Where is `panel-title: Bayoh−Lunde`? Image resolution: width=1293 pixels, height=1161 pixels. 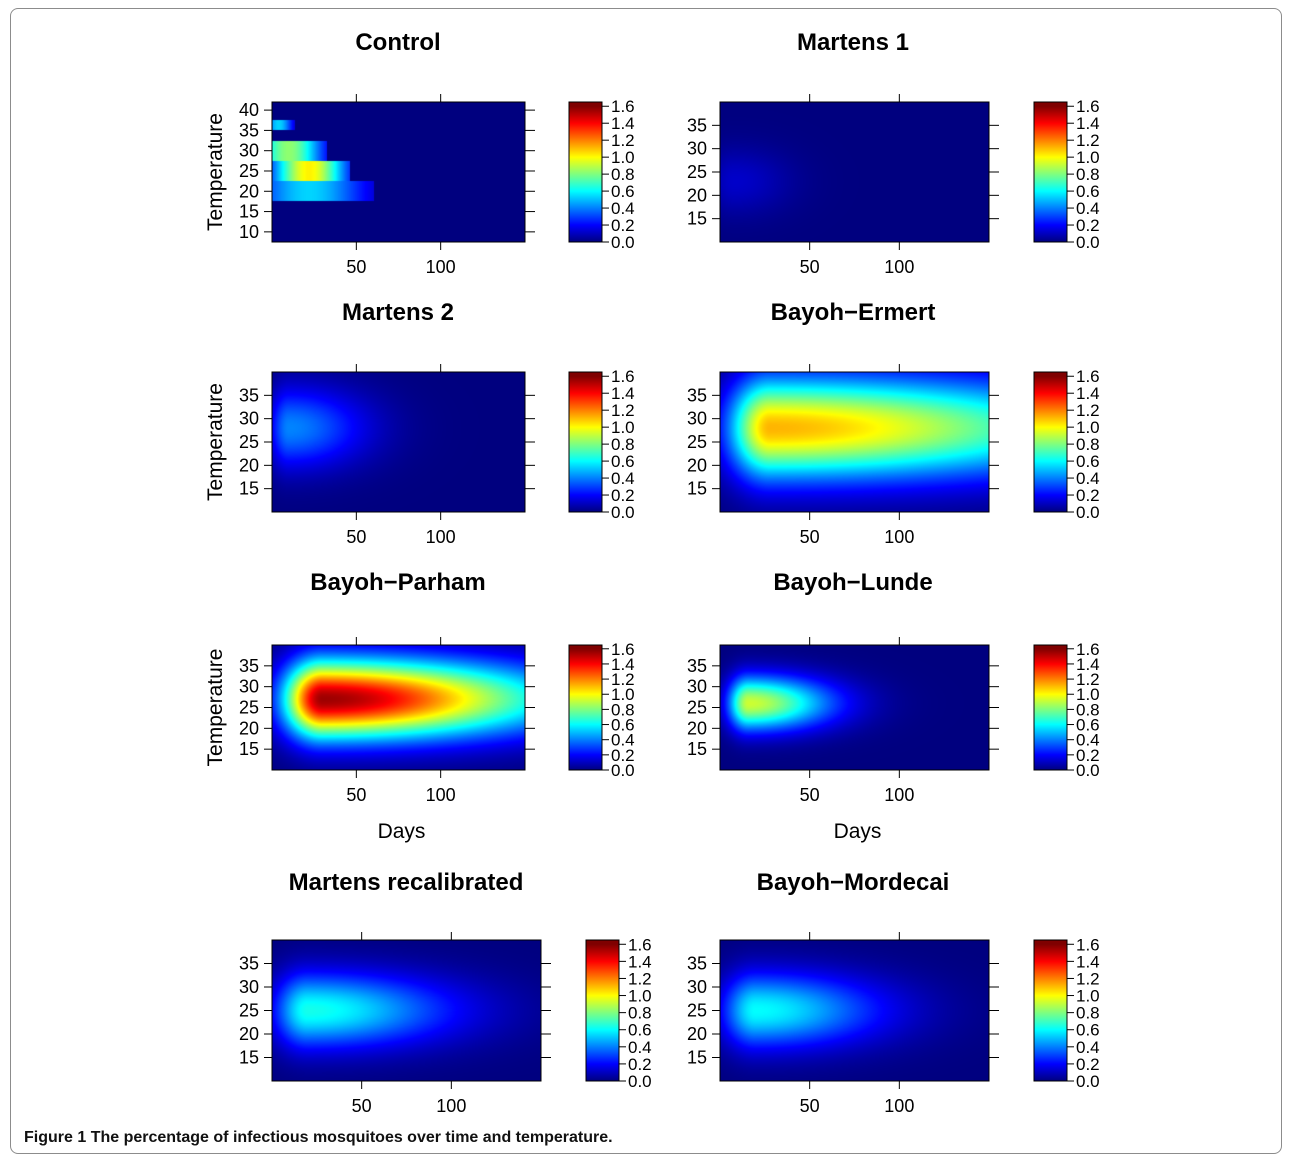 panel-title: Bayoh−Lunde is located at coordinates (852, 582).